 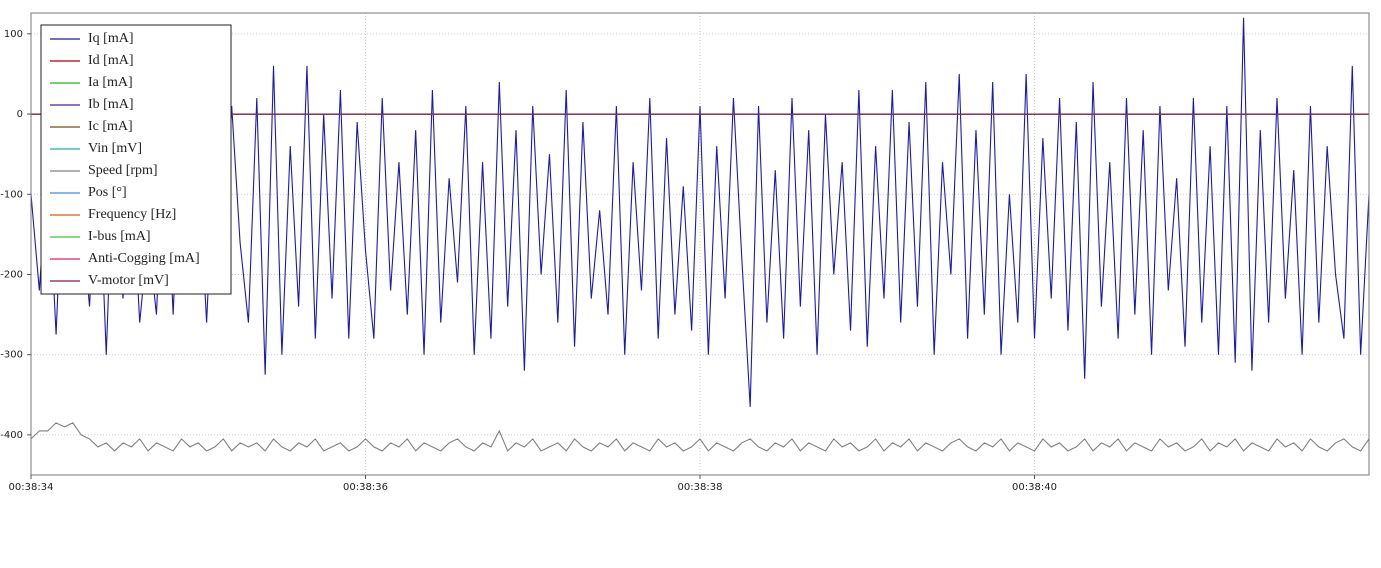 I want to click on legend-label: Vin [mV], so click(x=115, y=148).